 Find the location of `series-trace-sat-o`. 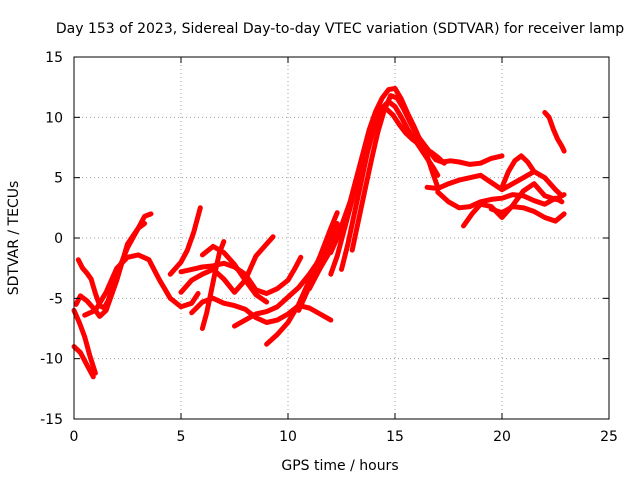

series-trace-sat-o is located at coordinates (323, 256).